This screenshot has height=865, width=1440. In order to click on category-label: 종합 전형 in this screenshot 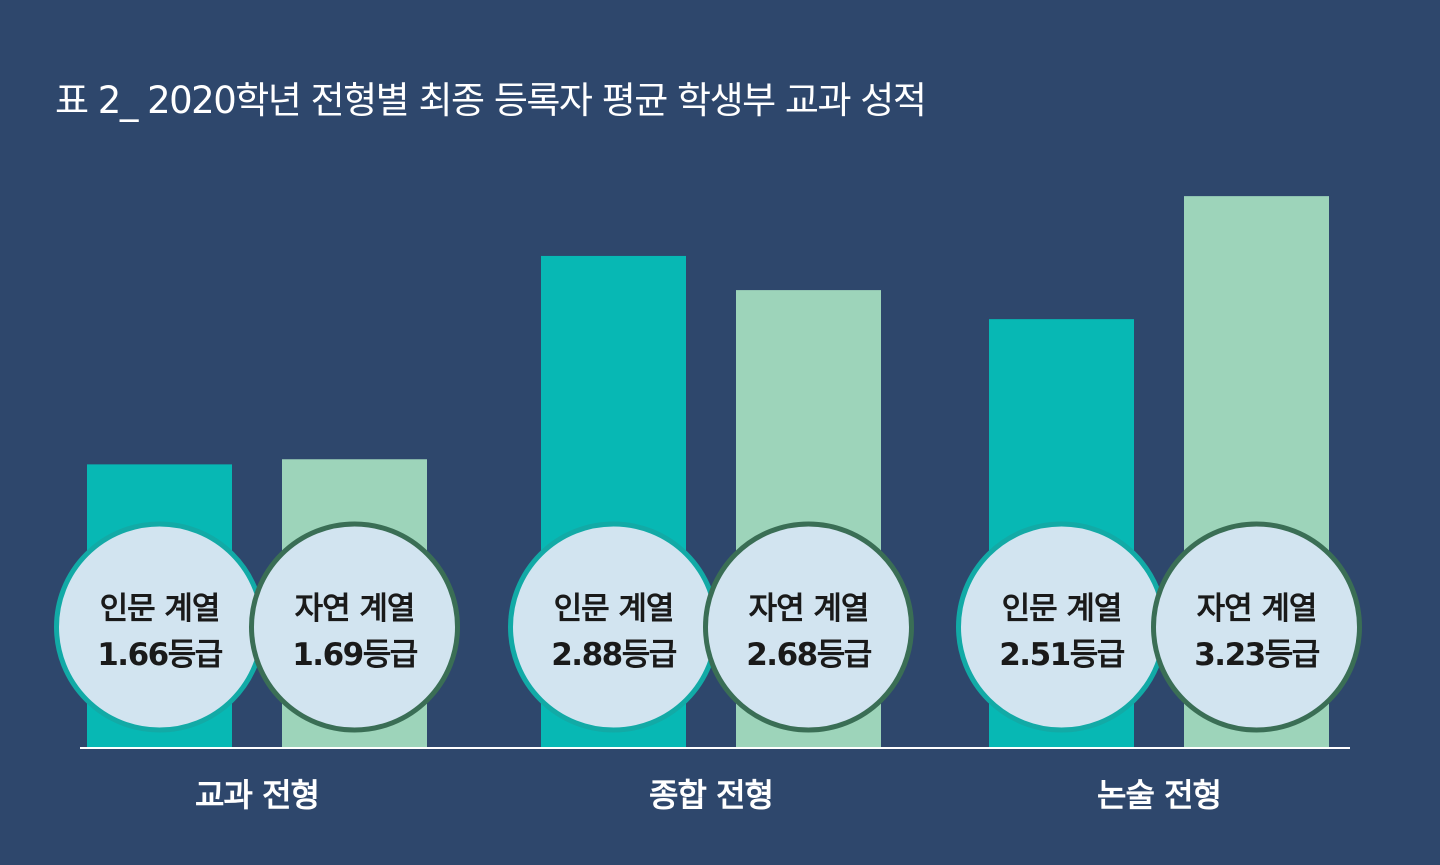, I will do `click(711, 795)`.